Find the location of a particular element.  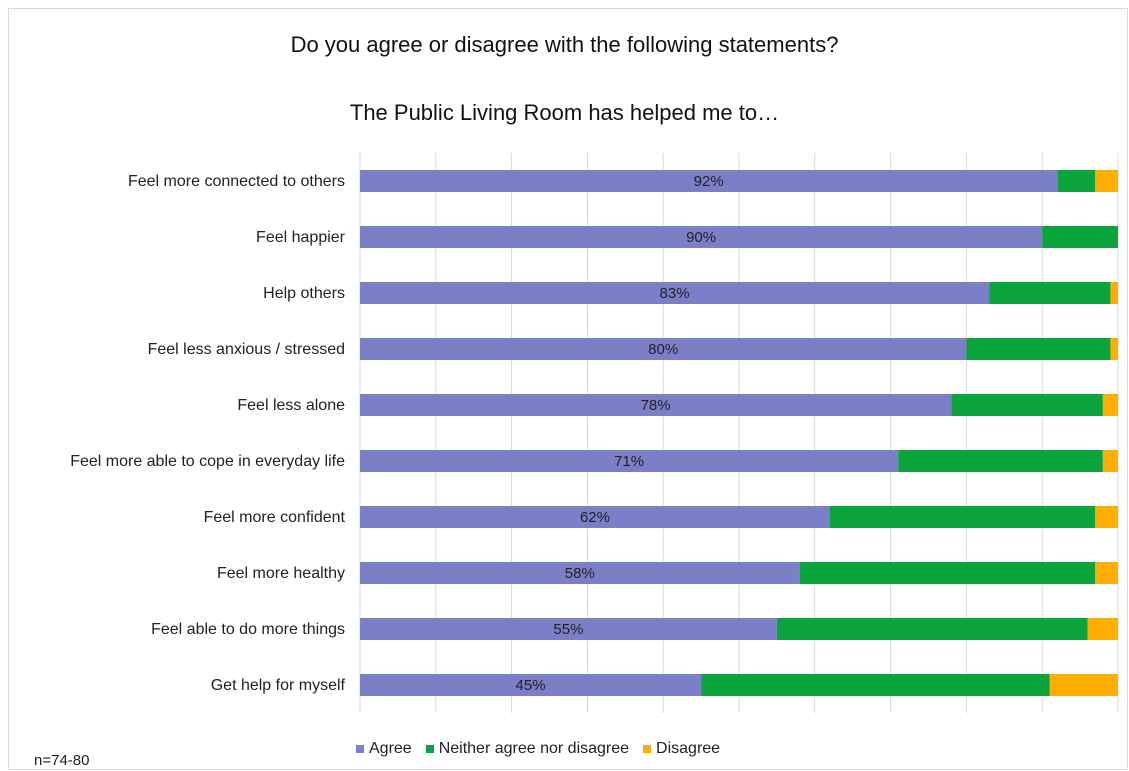

data-label: 62% is located at coordinates (595, 517).